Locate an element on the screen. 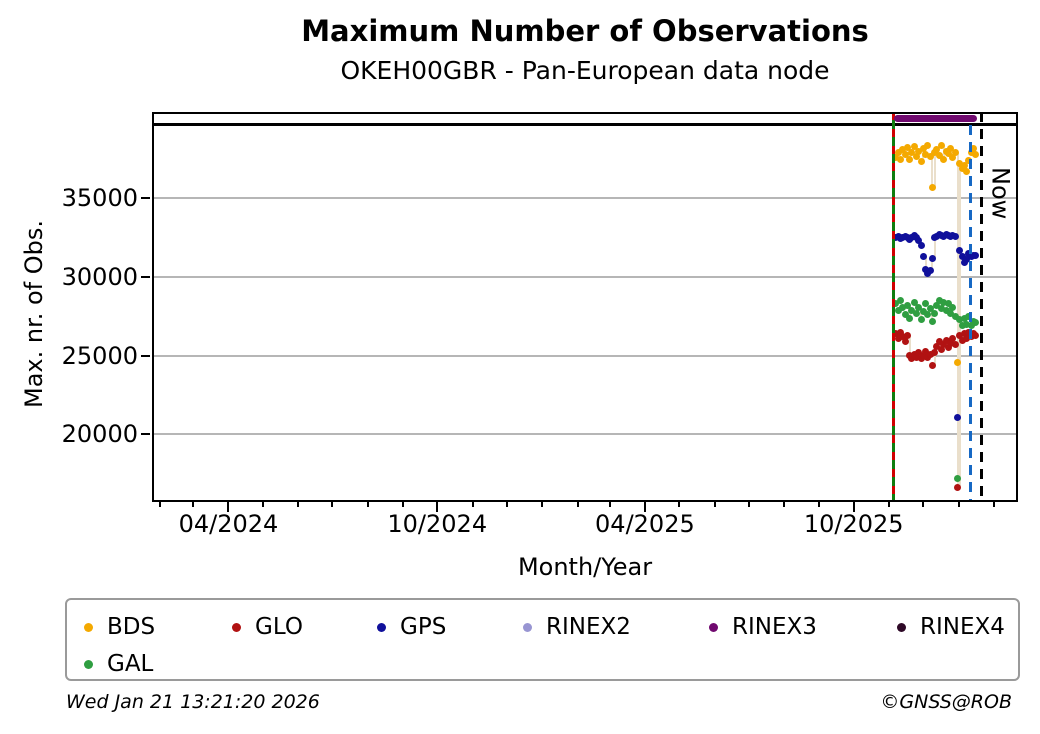 The width and height of the screenshot is (1040, 734). y-tick-label: 35000 is located at coordinates (99, 198).